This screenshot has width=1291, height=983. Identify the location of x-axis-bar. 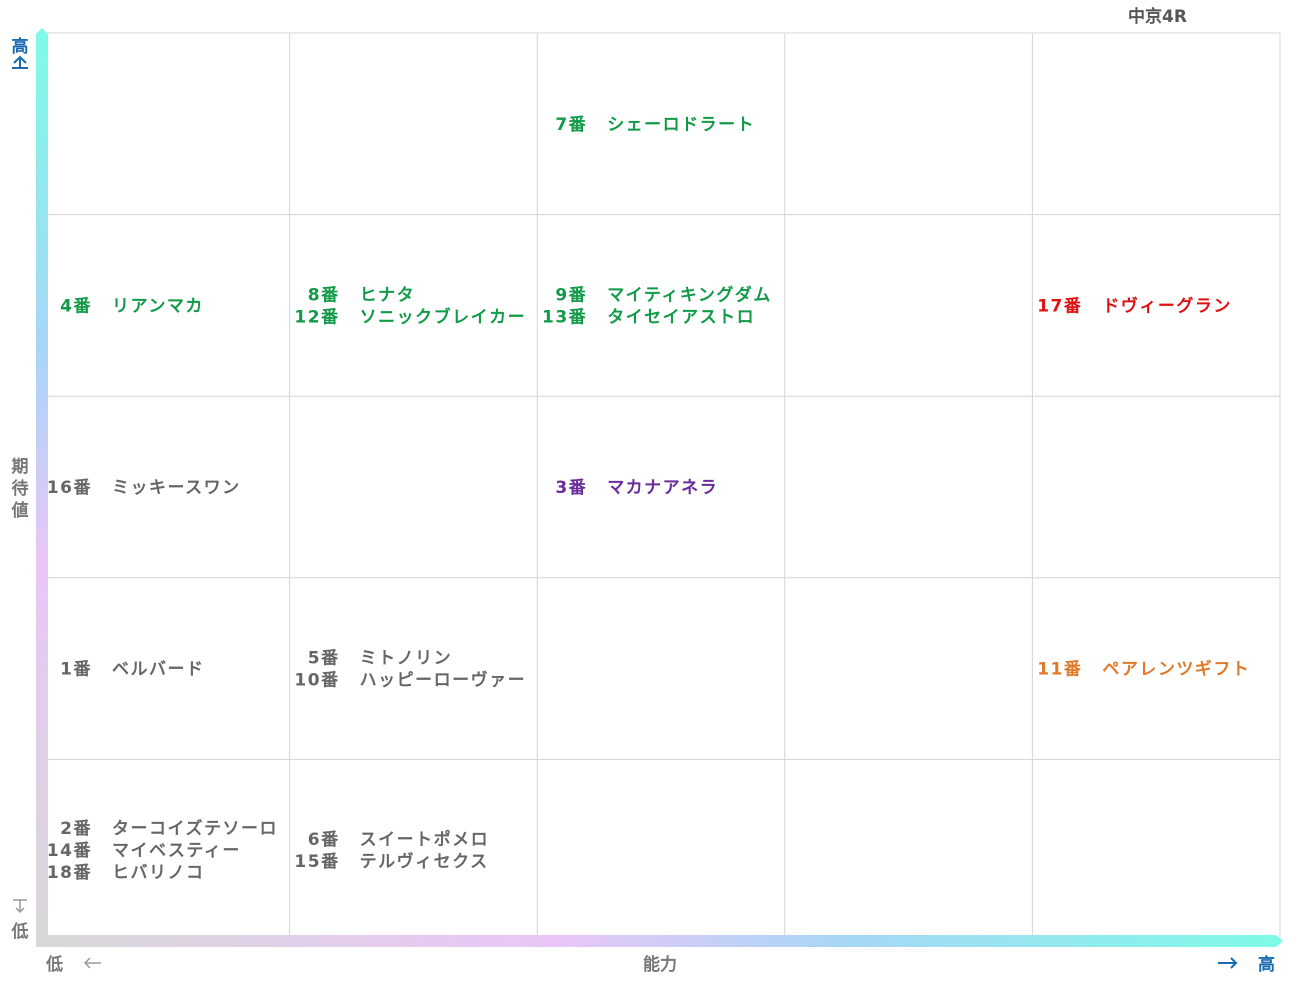
(656, 941).